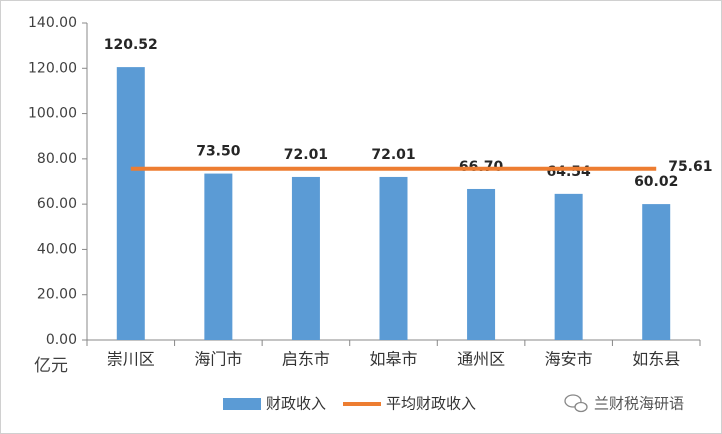  Describe the element at coordinates (131, 45) in the screenshot. I see `data-label: 120.52` at that location.